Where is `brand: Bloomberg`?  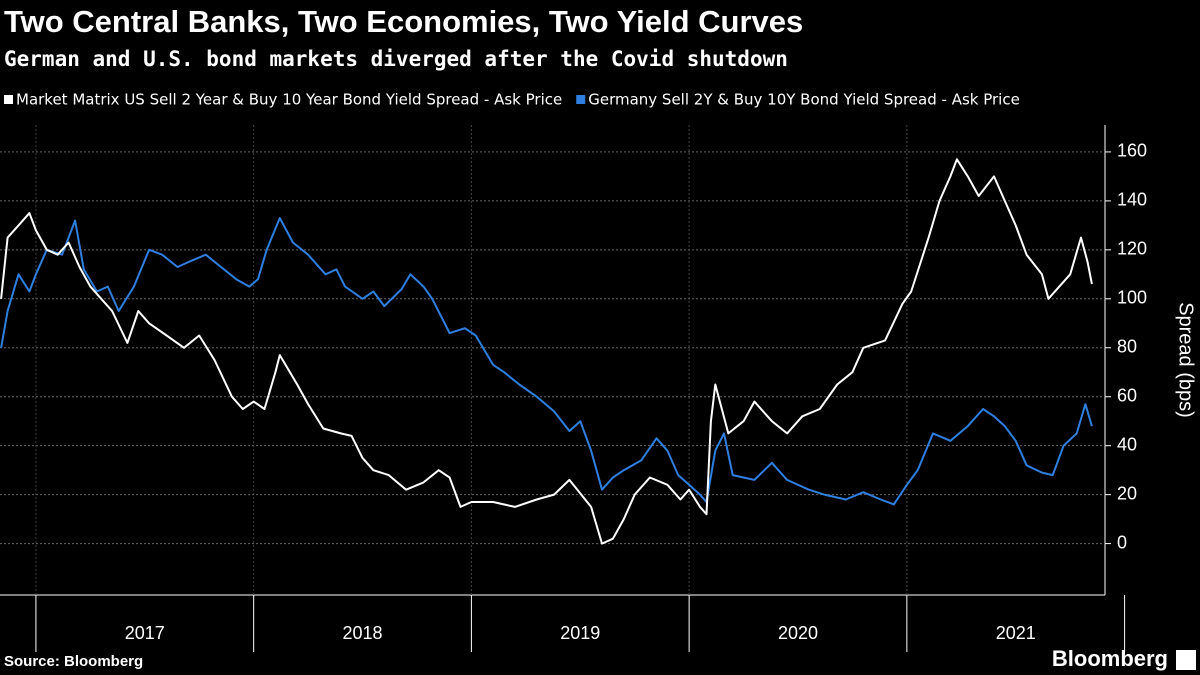 brand: Bloomberg is located at coordinates (1110, 658).